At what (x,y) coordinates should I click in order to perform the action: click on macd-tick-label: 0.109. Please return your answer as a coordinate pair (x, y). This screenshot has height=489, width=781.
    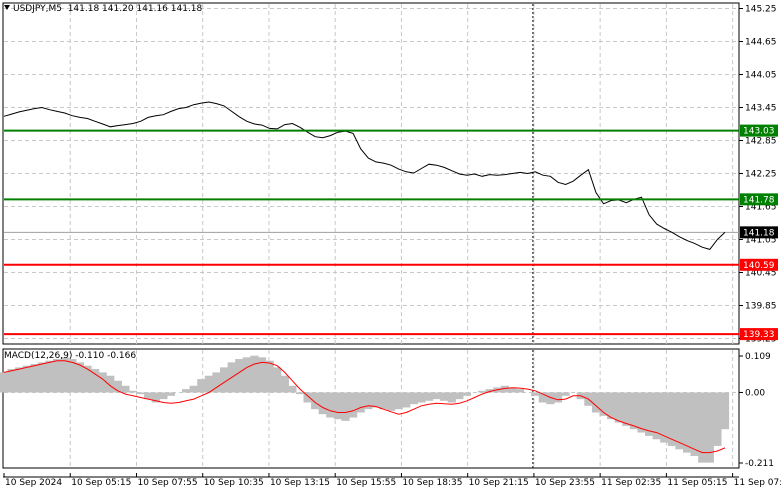
    Looking at the image, I should click on (758, 357).